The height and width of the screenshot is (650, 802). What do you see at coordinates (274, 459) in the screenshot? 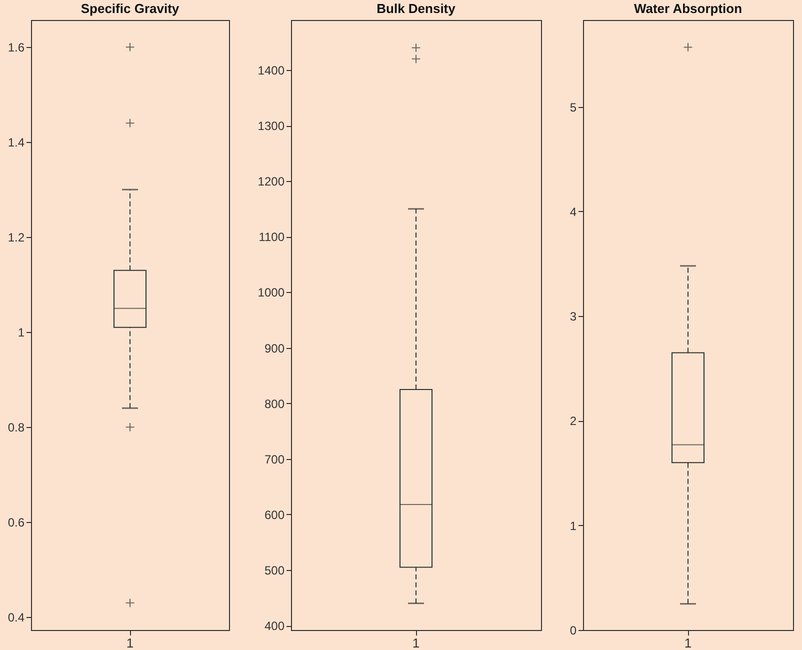
I see `y-tick-label: 700` at bounding box center [274, 459].